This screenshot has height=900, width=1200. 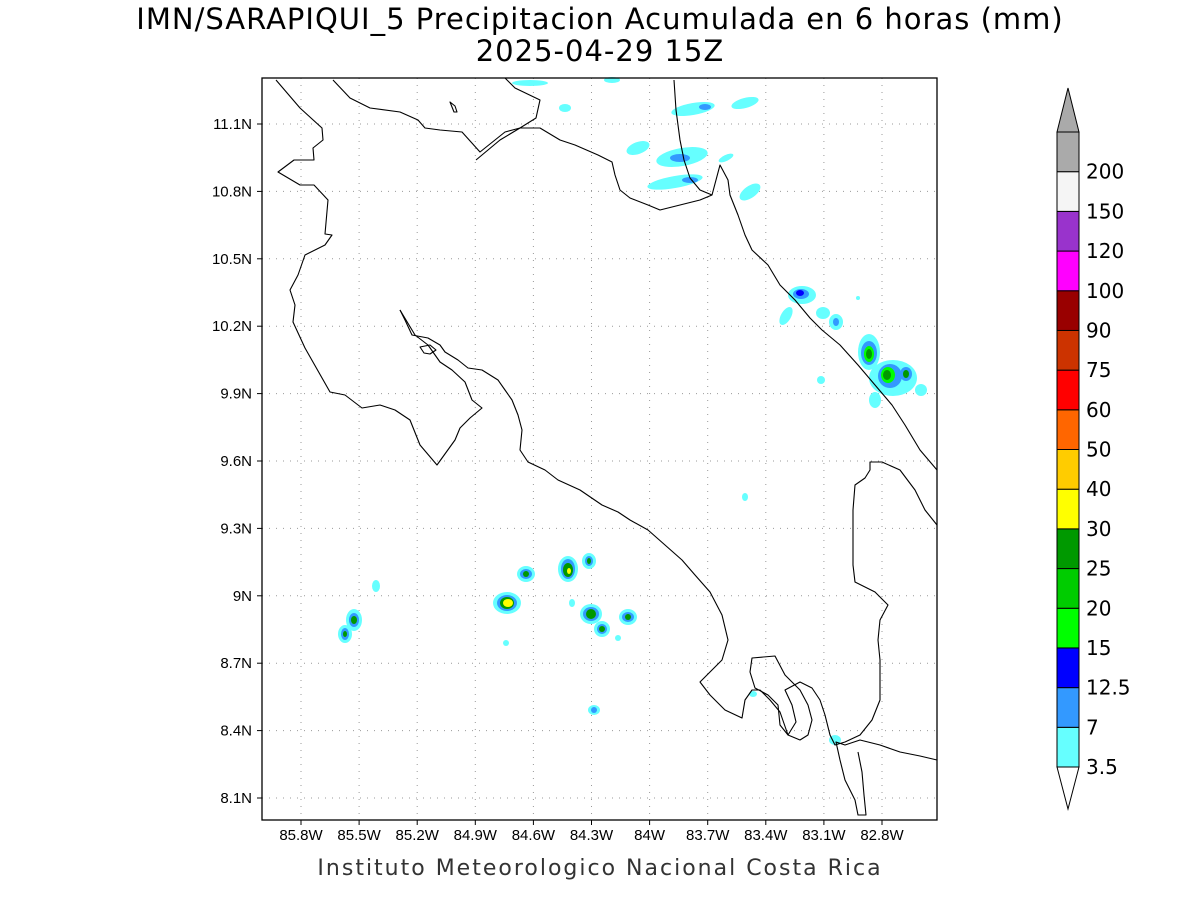 I want to click on latitude-label: 10.8N, so click(x=232, y=191).